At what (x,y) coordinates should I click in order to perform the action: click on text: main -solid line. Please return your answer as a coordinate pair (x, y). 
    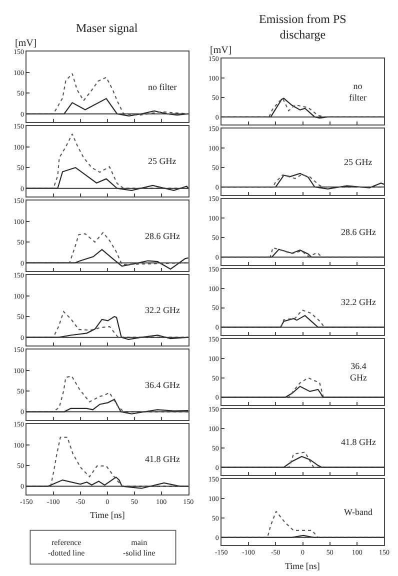
    Looking at the image, I should click on (139, 548).